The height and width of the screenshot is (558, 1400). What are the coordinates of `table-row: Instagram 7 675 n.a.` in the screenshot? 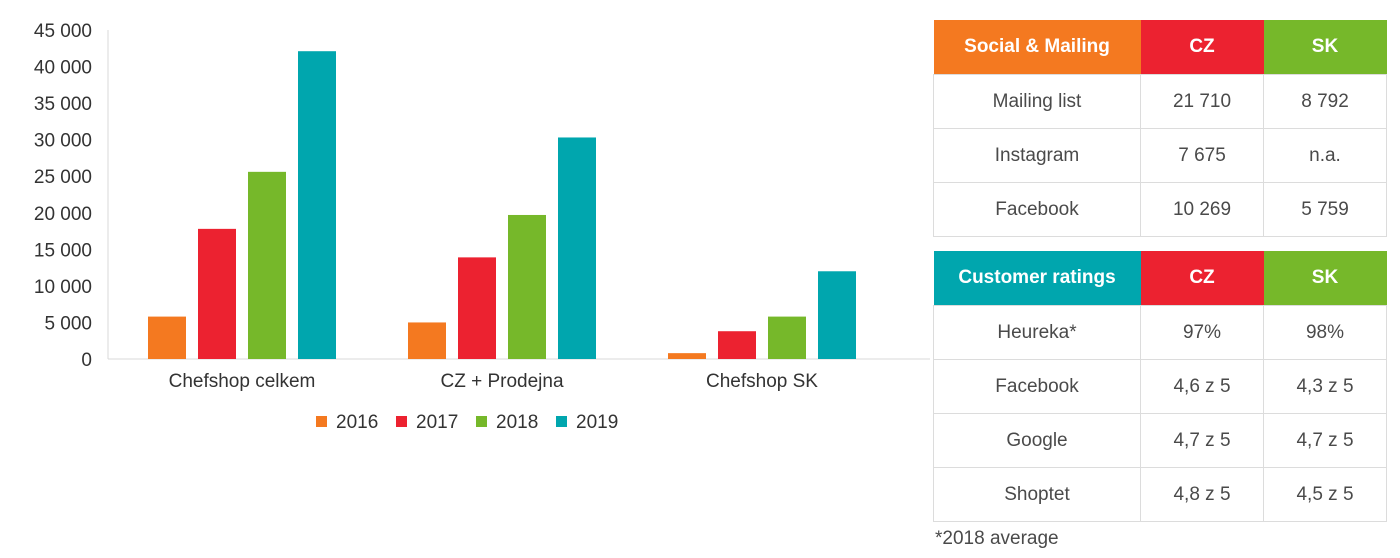 It's located at (1160, 155).